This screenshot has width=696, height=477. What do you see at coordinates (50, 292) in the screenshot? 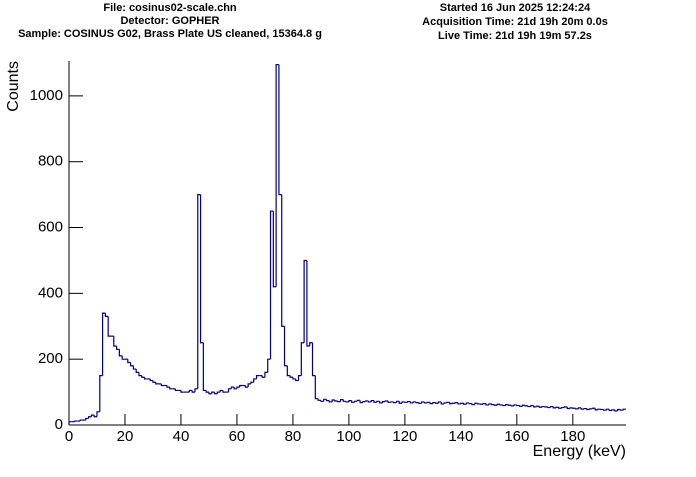
I see `y-tick-label: 400` at bounding box center [50, 292].